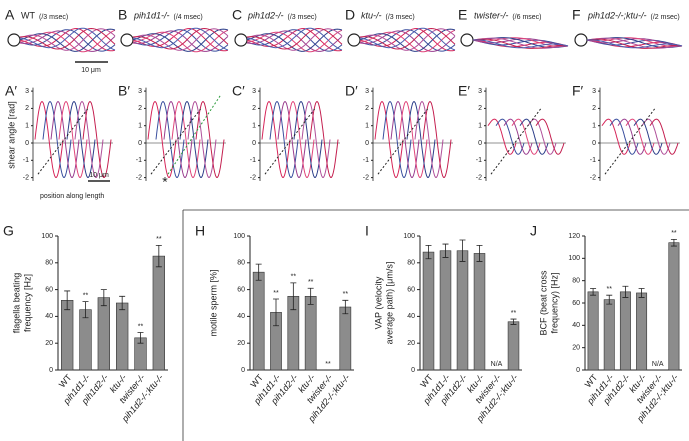  Describe the element at coordinates (99, 175) in the screenshot. I see `scale-label: 10 μm` at that location.